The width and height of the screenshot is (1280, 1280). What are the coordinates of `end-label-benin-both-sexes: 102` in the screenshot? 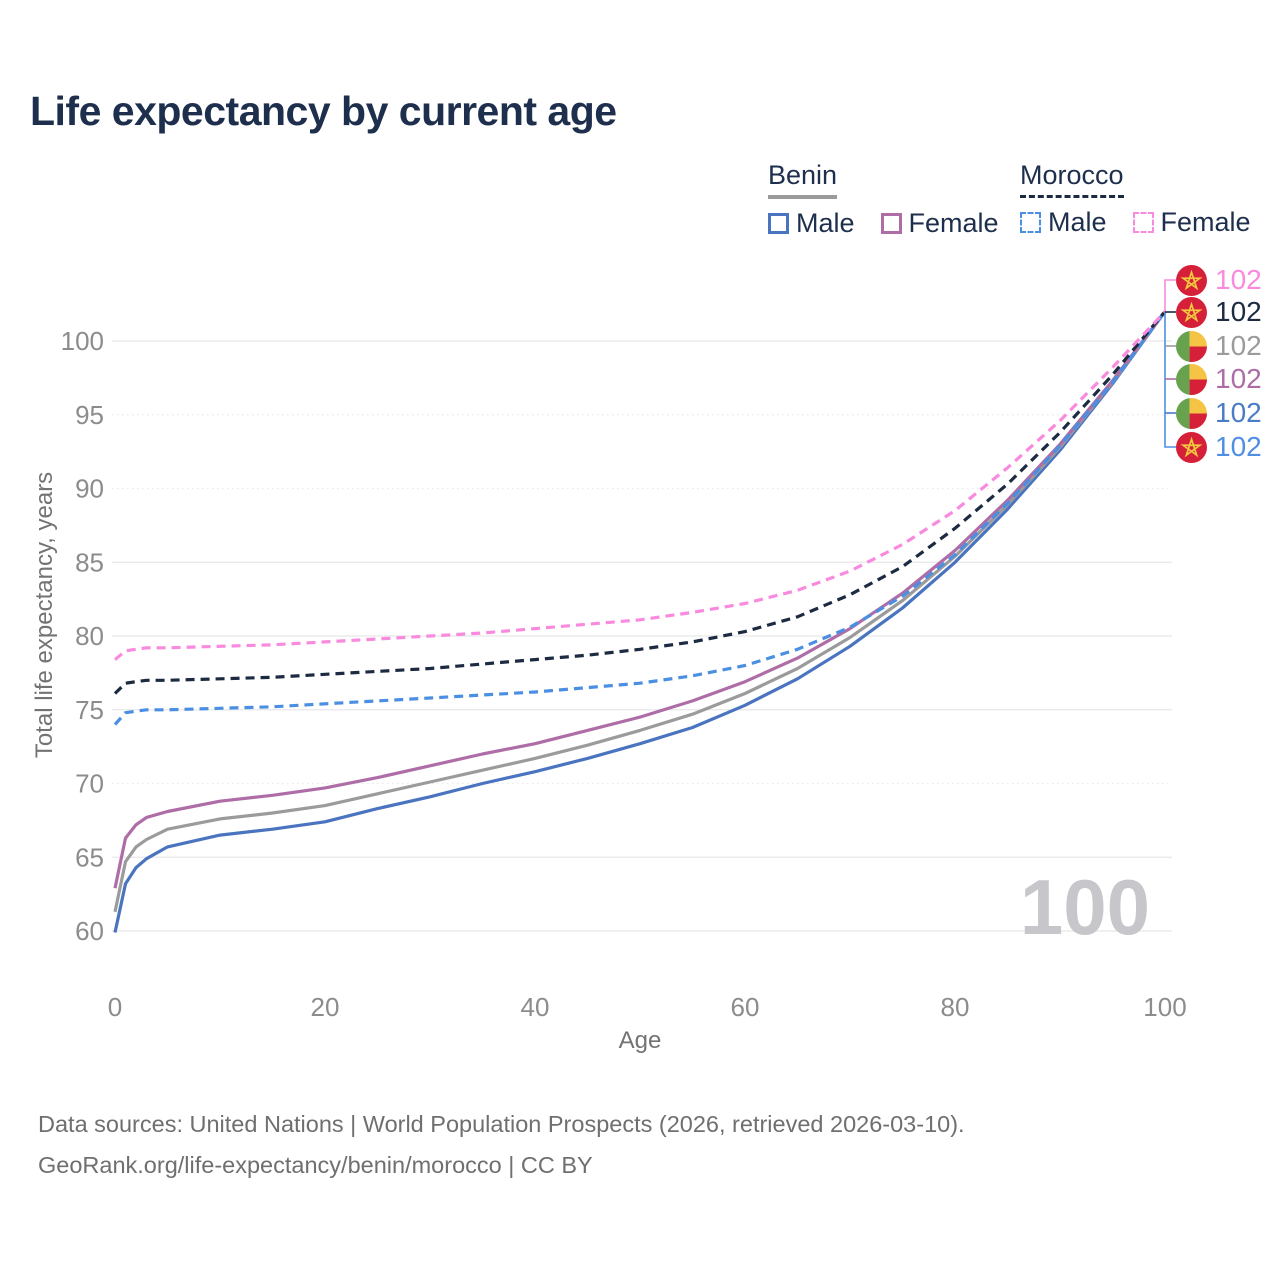 It's located at (1219, 346).